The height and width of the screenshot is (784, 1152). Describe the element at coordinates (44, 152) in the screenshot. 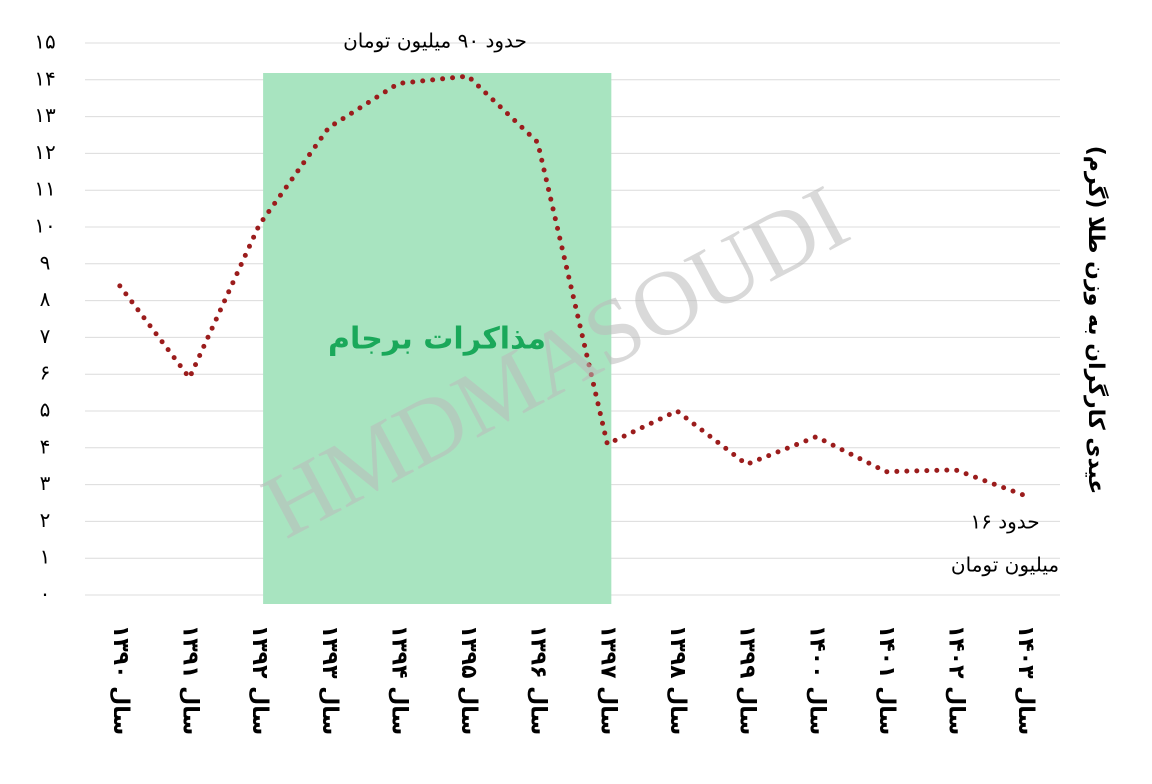

I see `y-tick-label: ۱۲` at that location.